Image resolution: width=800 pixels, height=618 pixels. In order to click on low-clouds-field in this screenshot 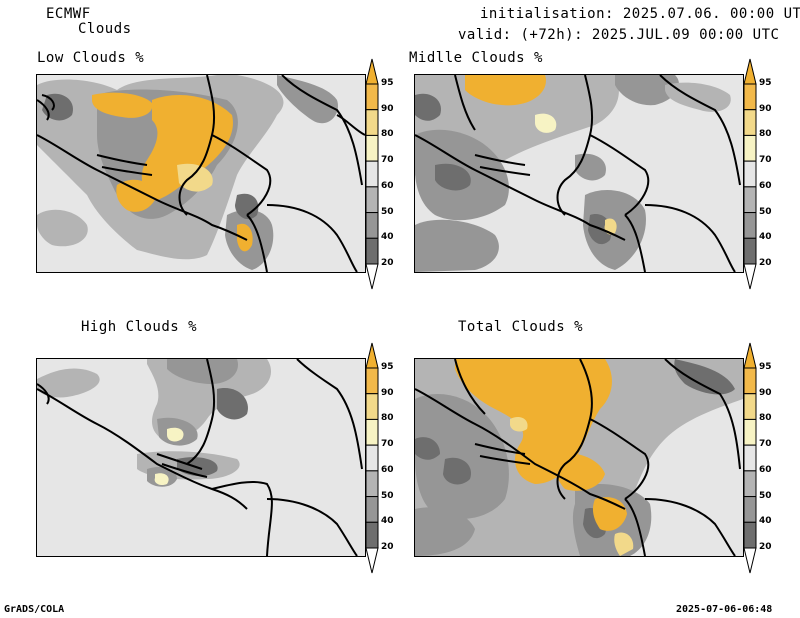, I will do `click(201, 173)`.